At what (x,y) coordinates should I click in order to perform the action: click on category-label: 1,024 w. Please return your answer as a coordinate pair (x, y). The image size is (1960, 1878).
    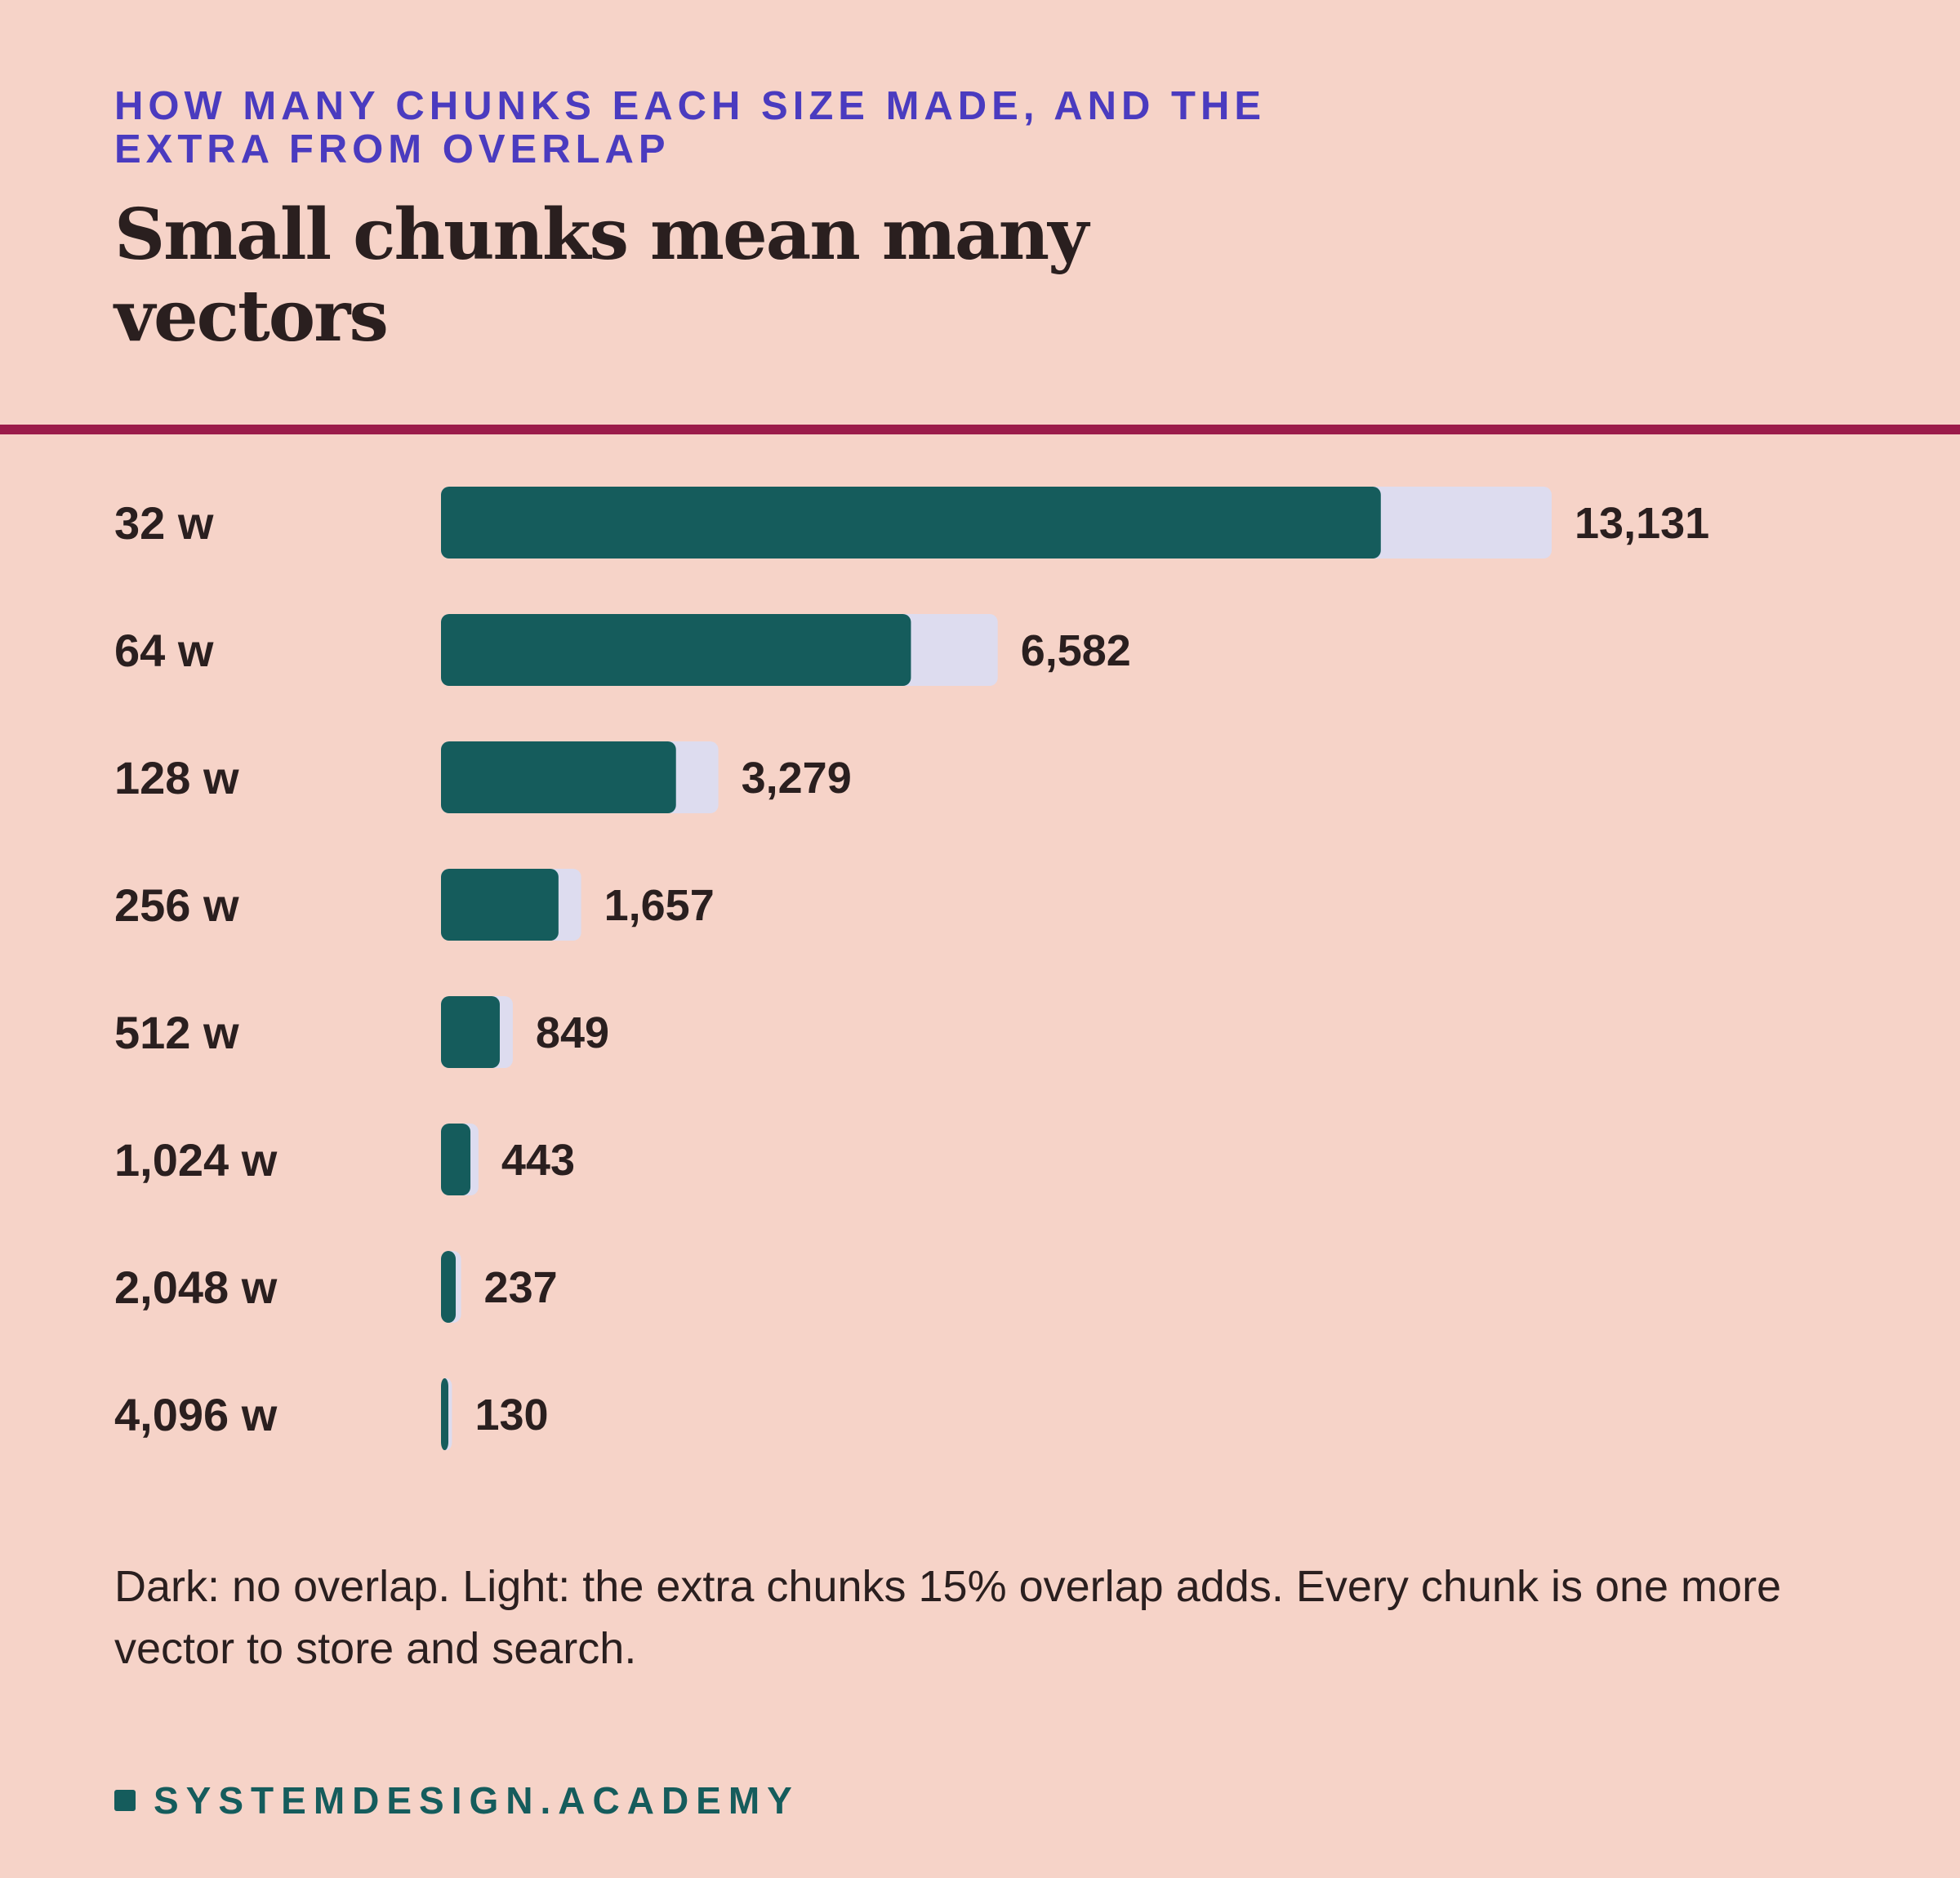
    Looking at the image, I should click on (196, 1160).